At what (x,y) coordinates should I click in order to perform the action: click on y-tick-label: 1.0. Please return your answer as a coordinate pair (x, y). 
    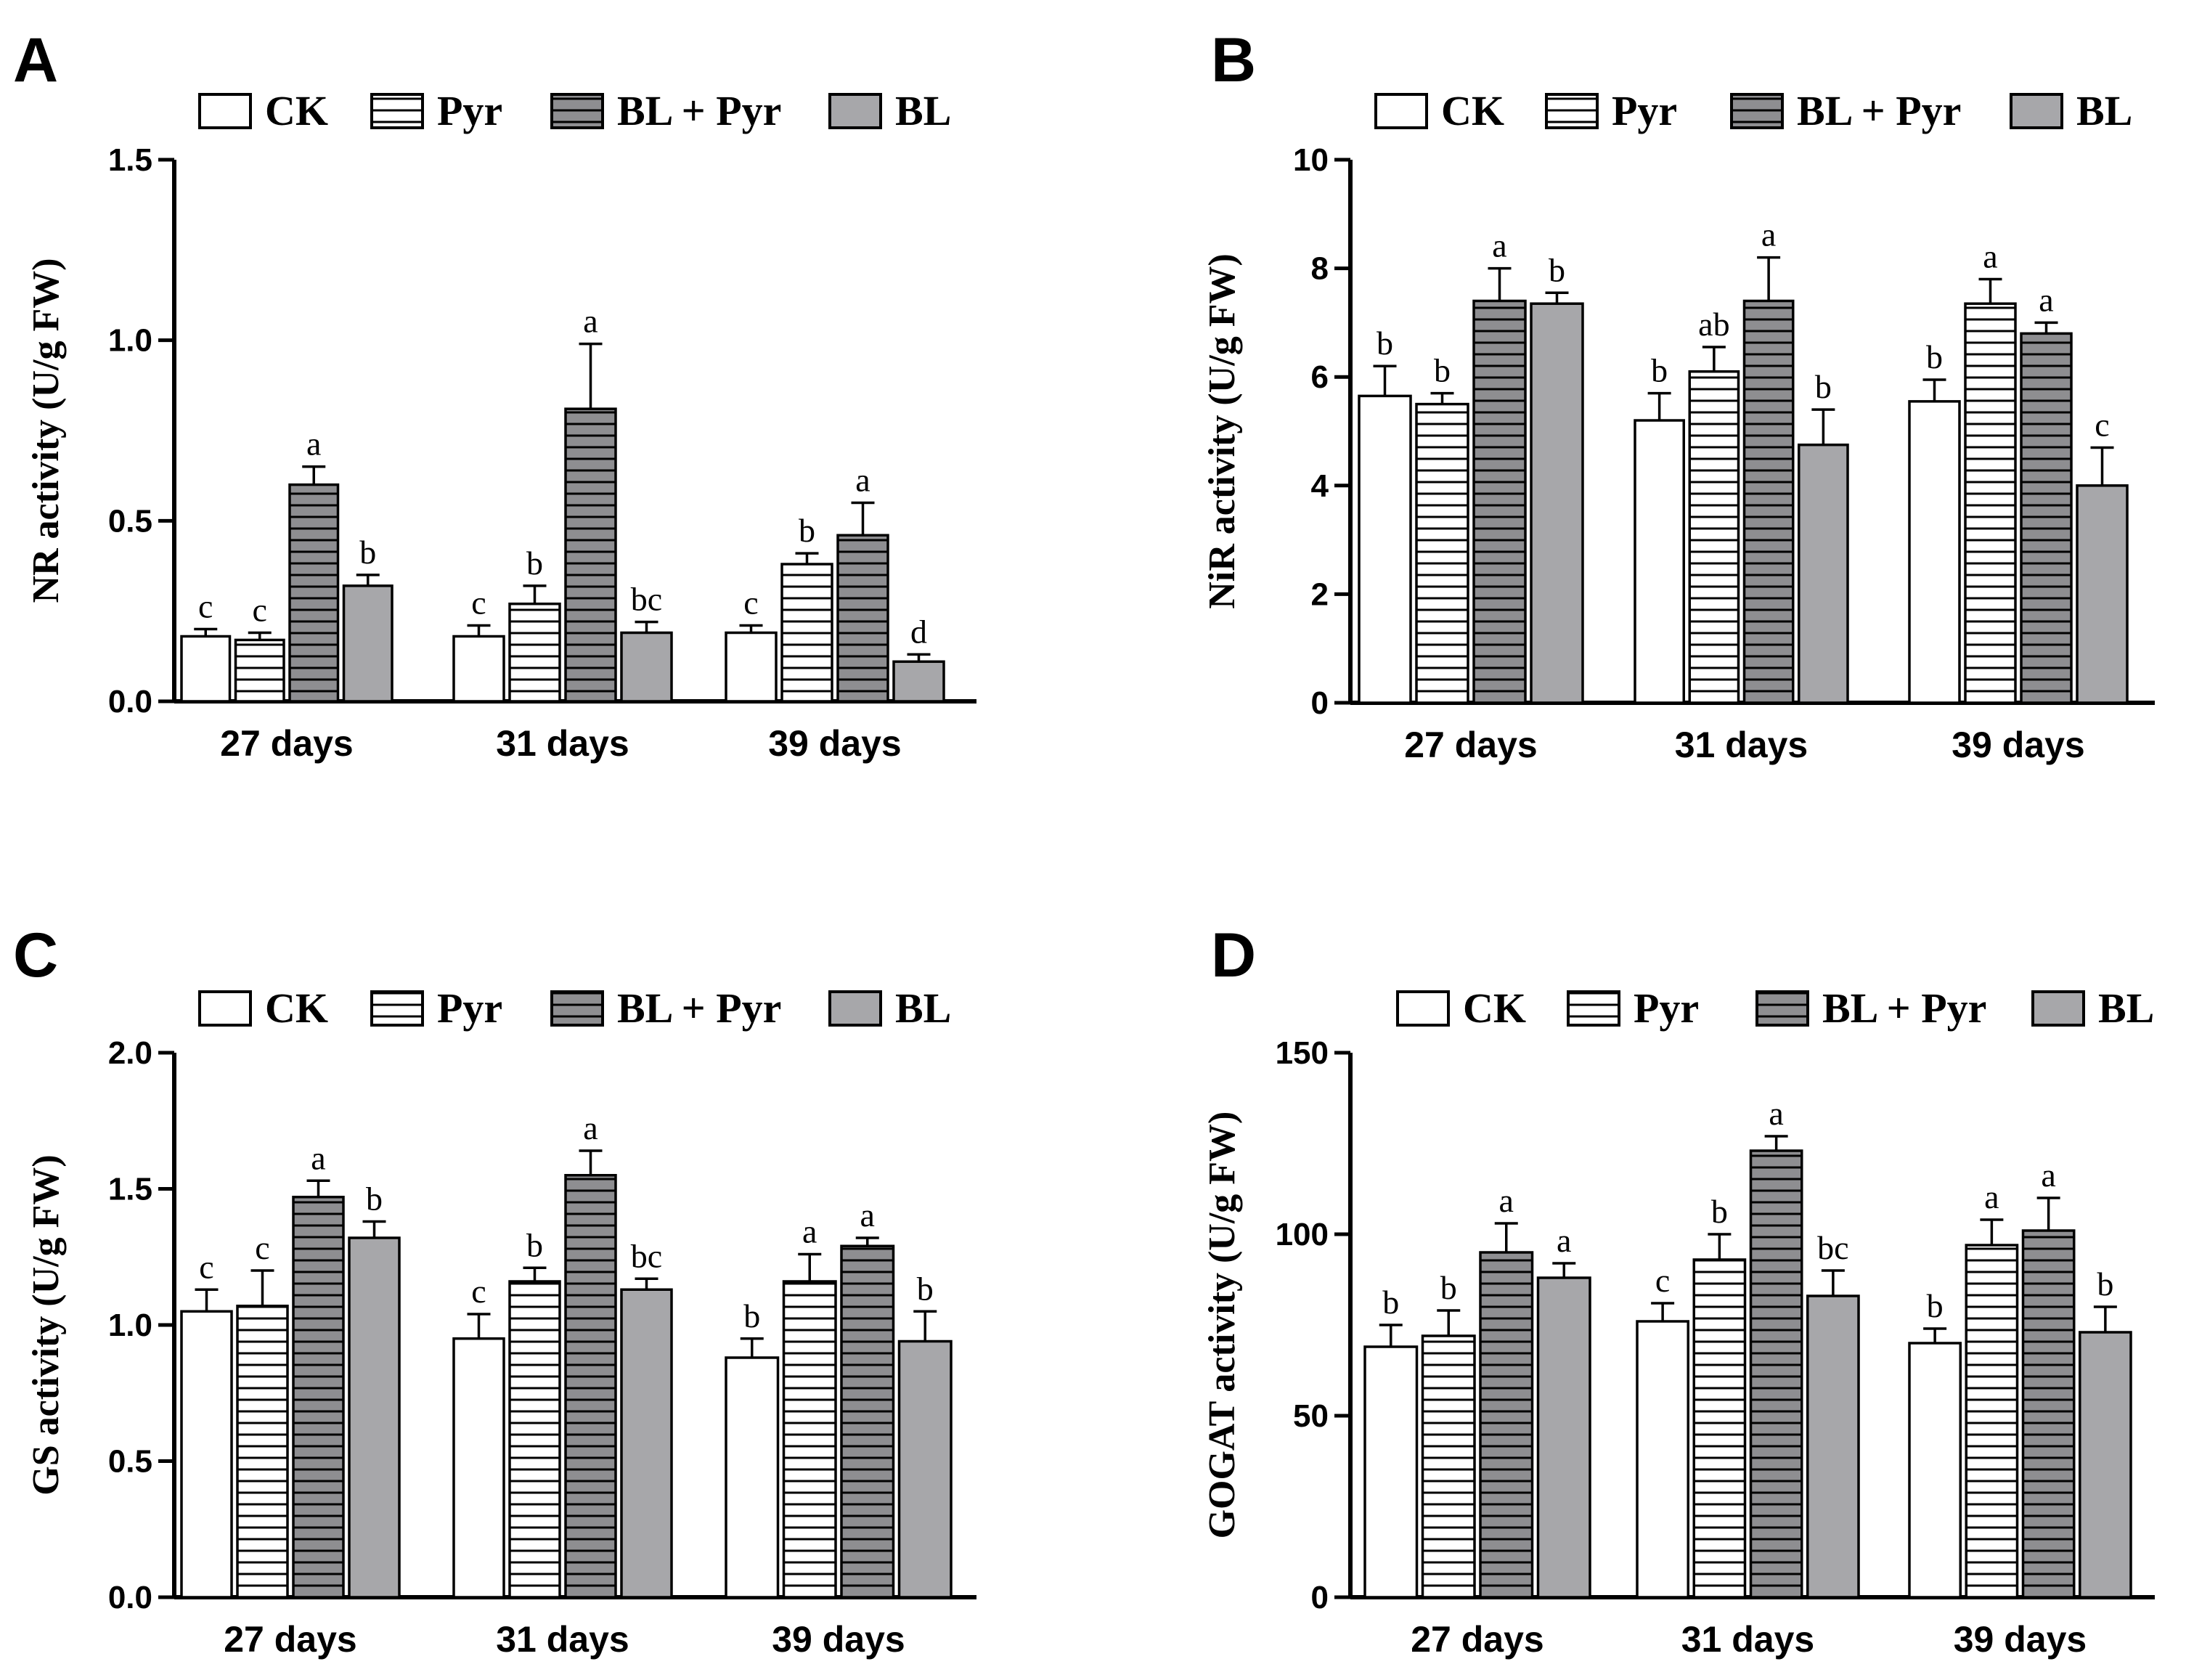
    Looking at the image, I should click on (130, 341).